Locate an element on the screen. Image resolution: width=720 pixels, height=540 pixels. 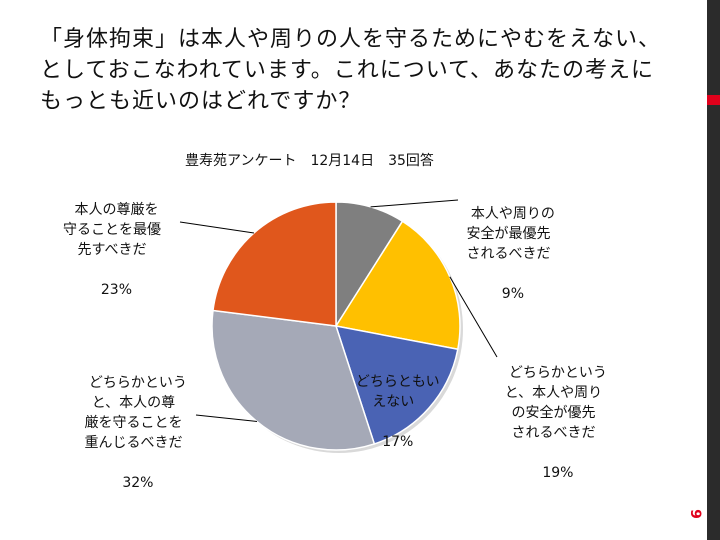
side-bar is located at coordinates (713, 270).